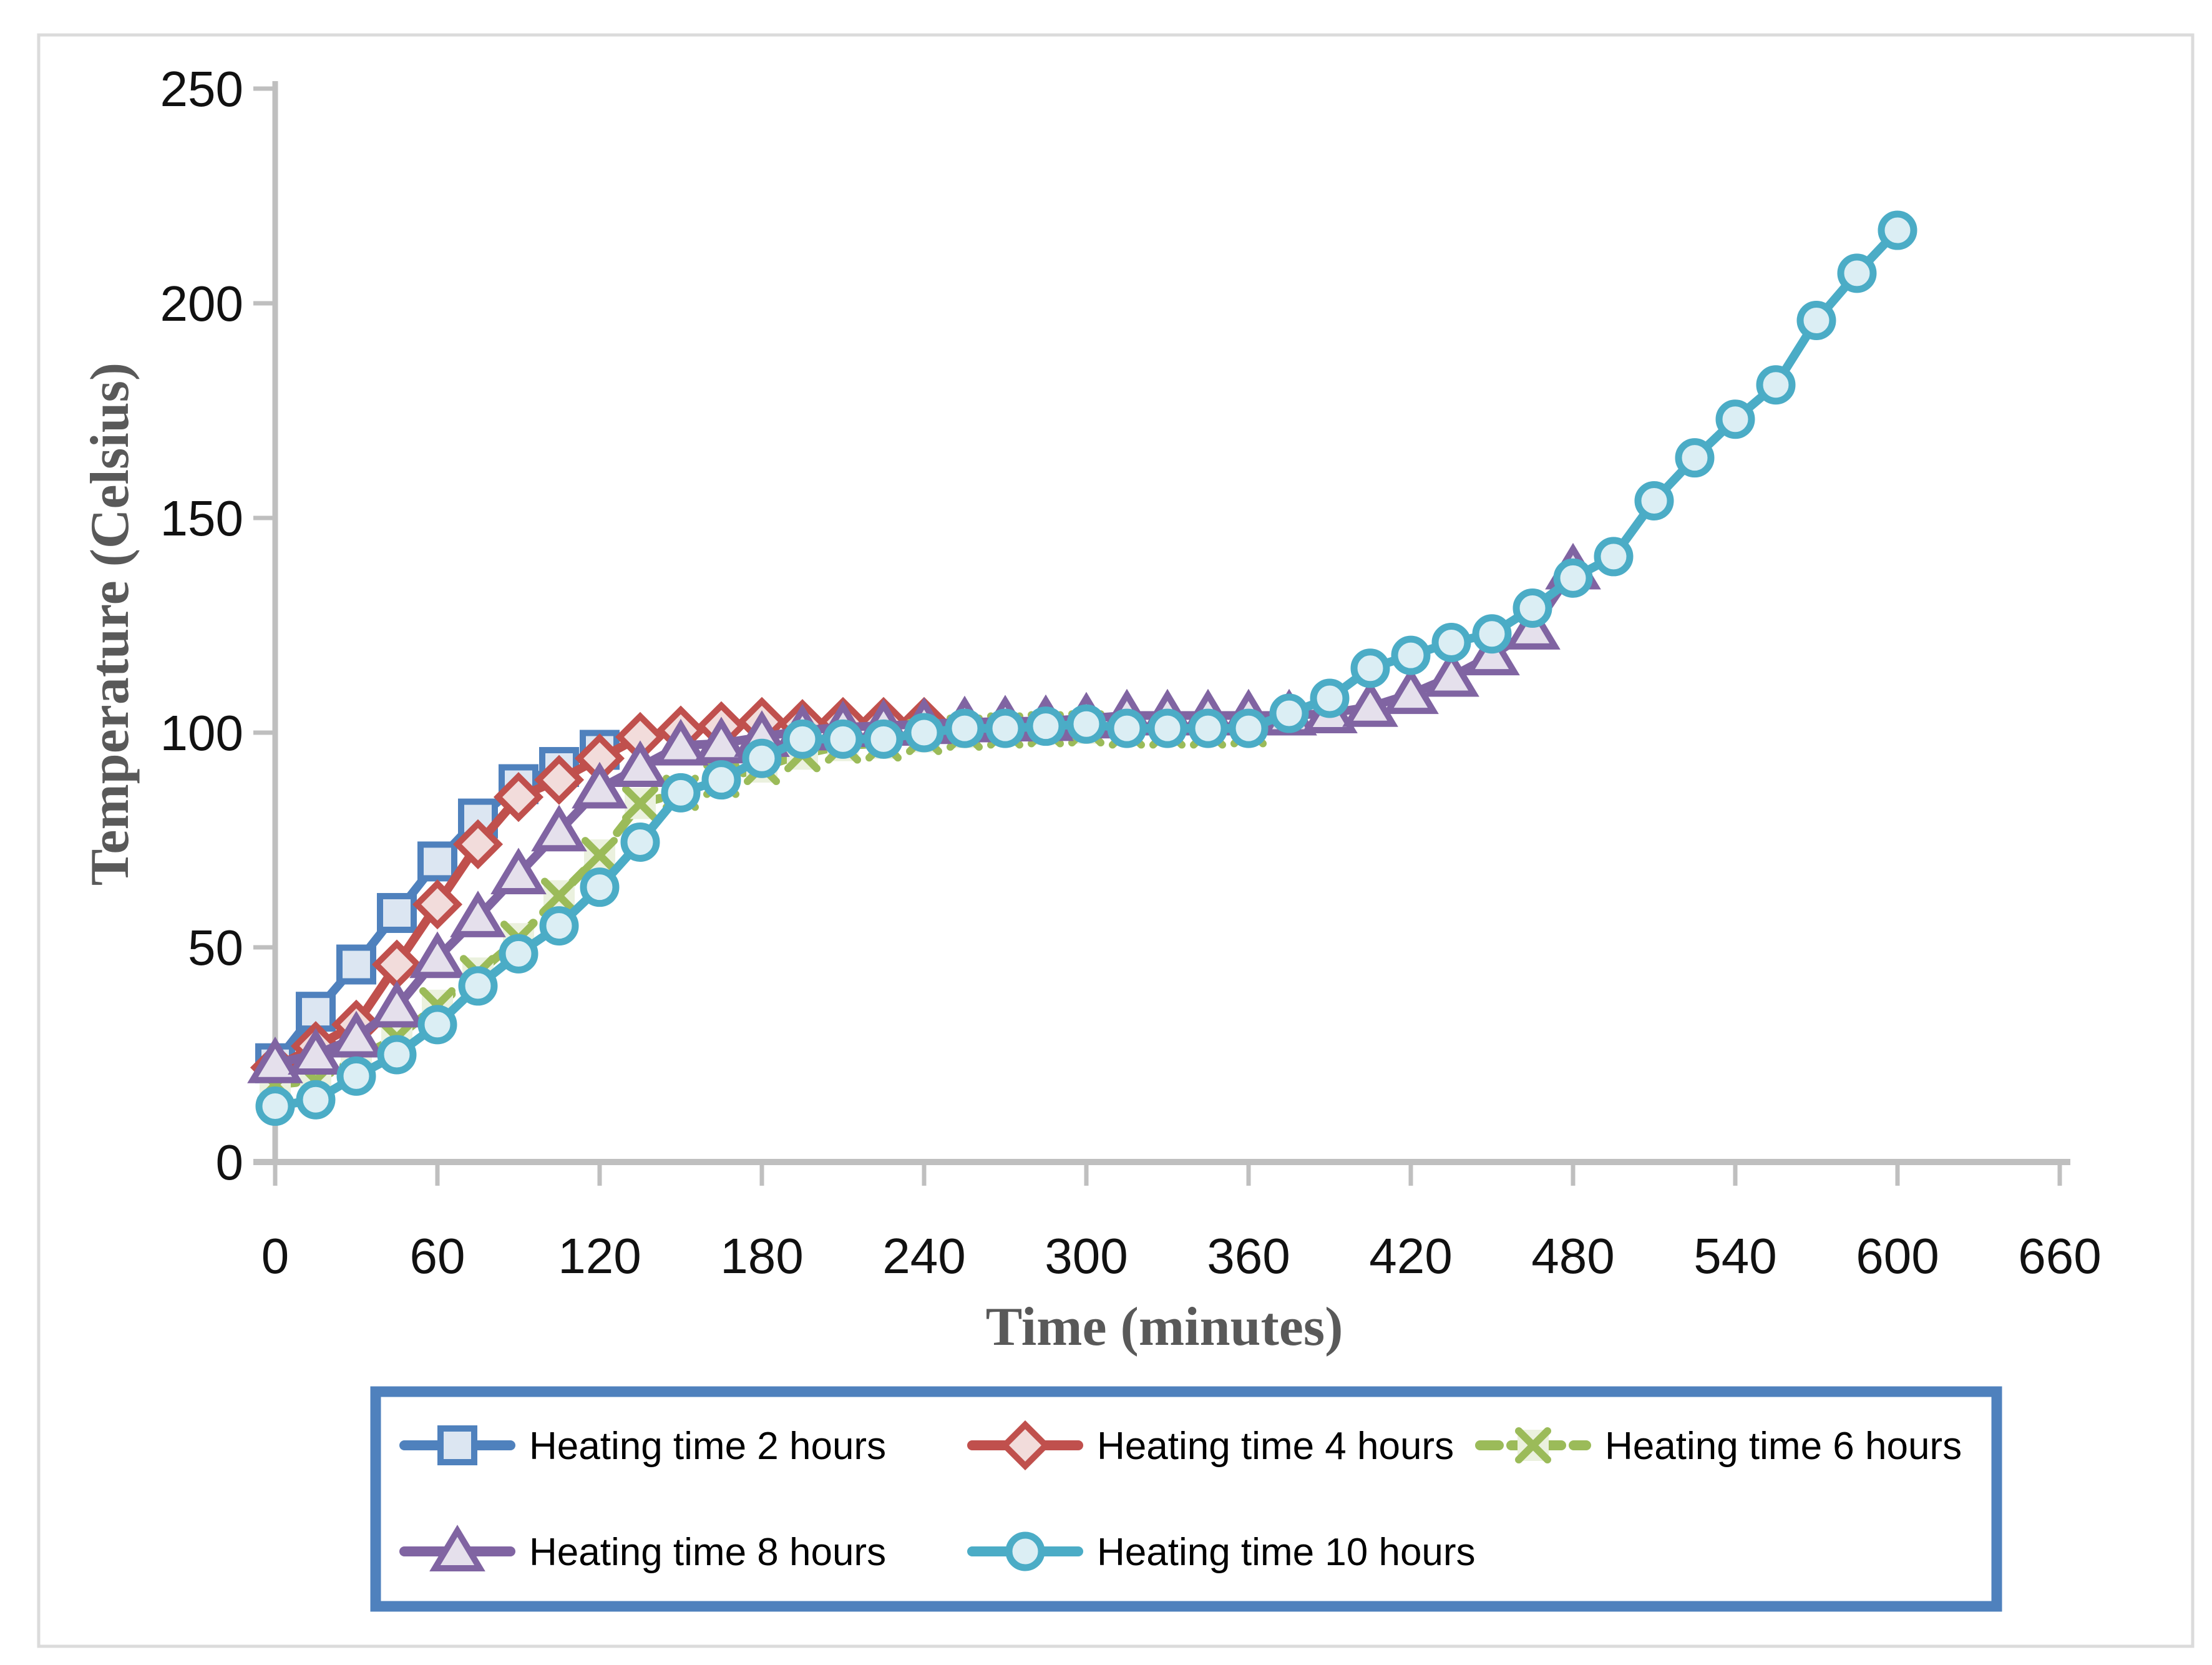 This screenshot has height=1665, width=2212. Describe the element at coordinates (110, 625) in the screenshot. I see `y-axis-title: Temperature (Celsius)` at that location.